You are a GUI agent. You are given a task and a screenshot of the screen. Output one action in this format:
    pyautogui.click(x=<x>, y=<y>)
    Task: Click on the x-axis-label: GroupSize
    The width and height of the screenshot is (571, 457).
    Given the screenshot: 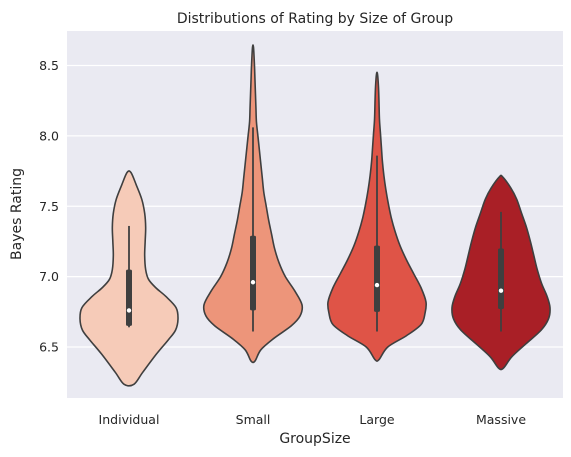 What is the action you would take?
    pyautogui.click(x=314, y=439)
    